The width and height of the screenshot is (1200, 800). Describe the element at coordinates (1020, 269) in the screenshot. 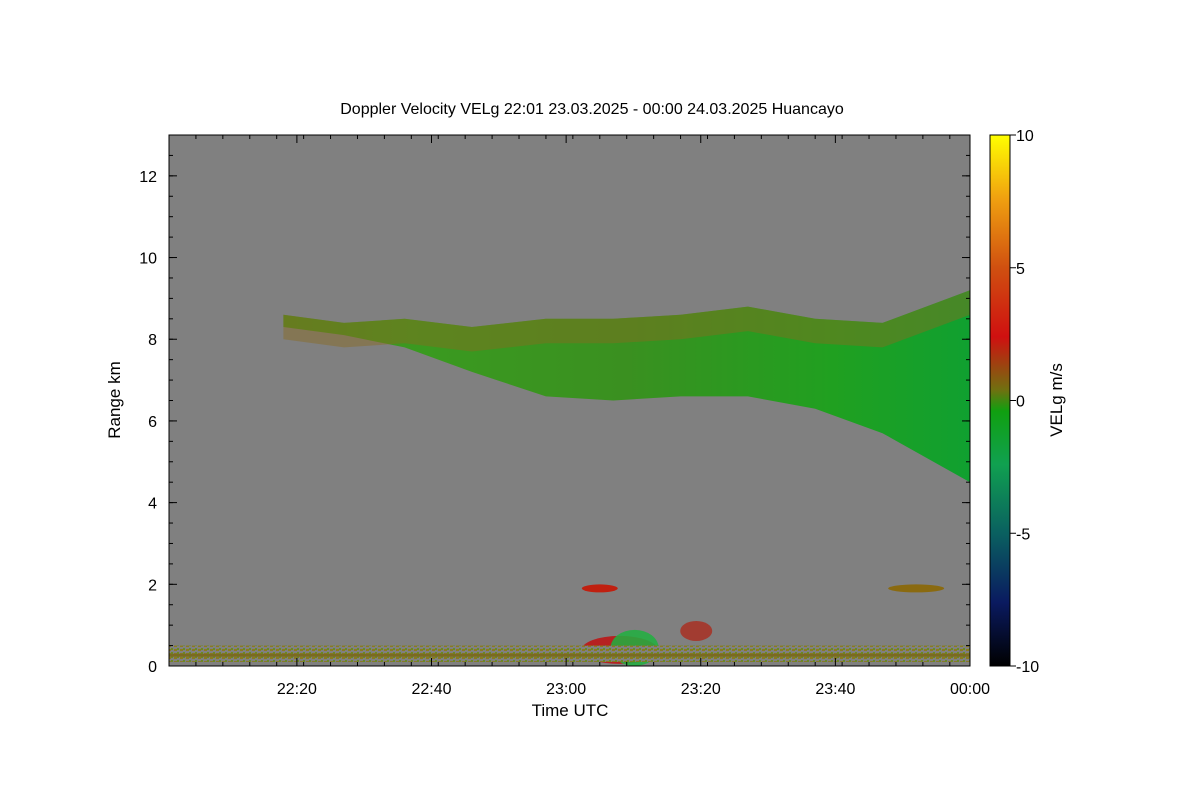

I see `colorbar-tick-label: 5` at that location.